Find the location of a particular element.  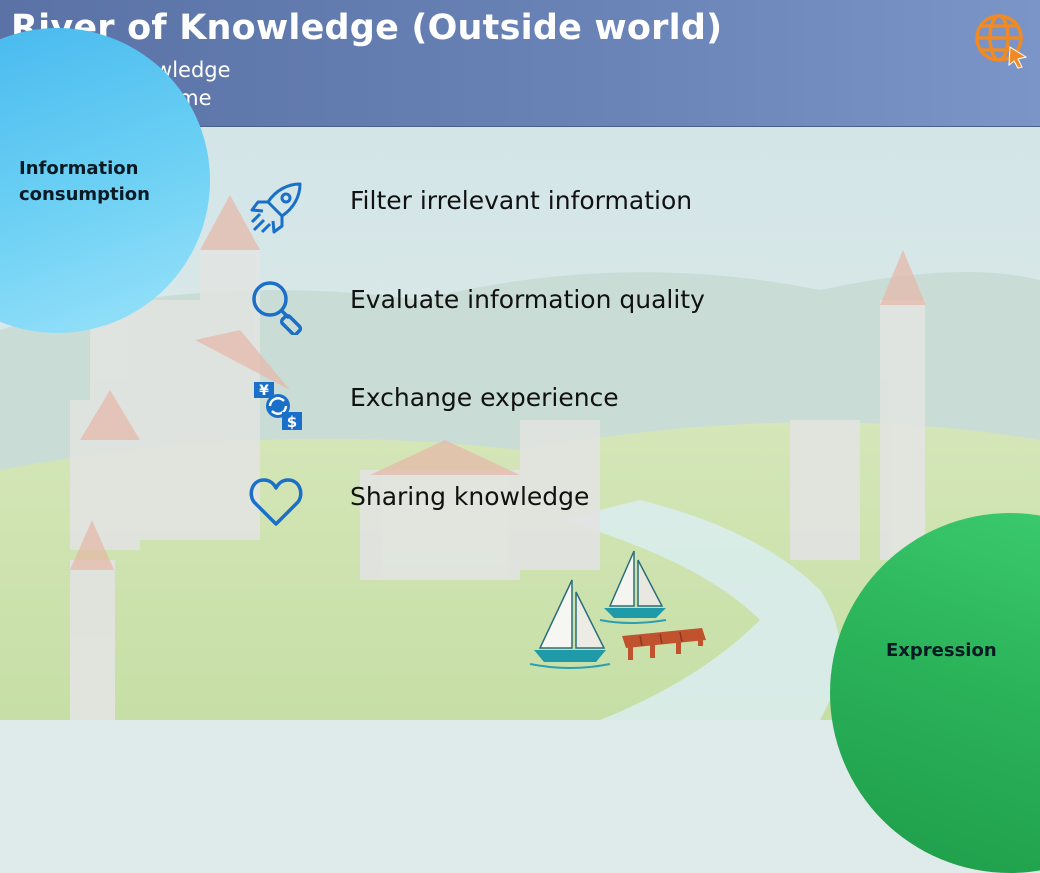

list-item-exchange: Exchange experience is located at coordinates (484, 397).